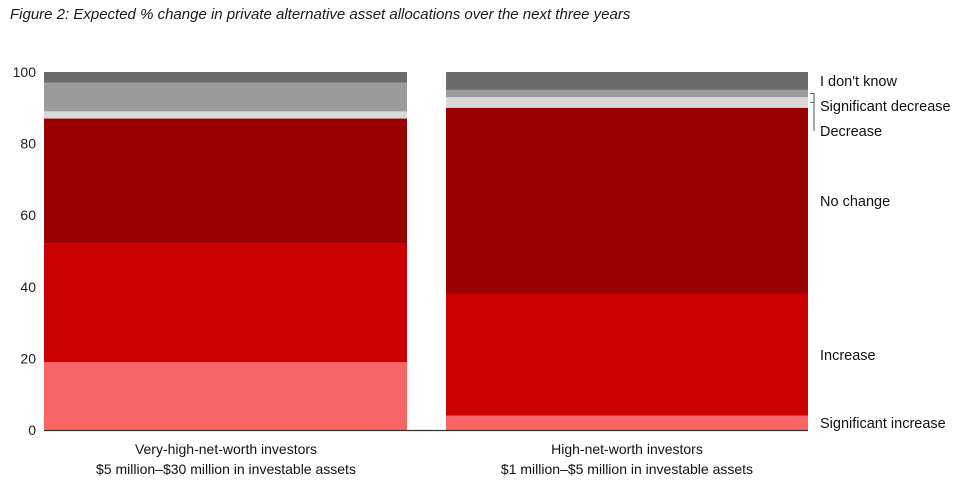 This screenshot has height=503, width=975. I want to click on legend-label-significant-increase: Significant increase, so click(883, 424).